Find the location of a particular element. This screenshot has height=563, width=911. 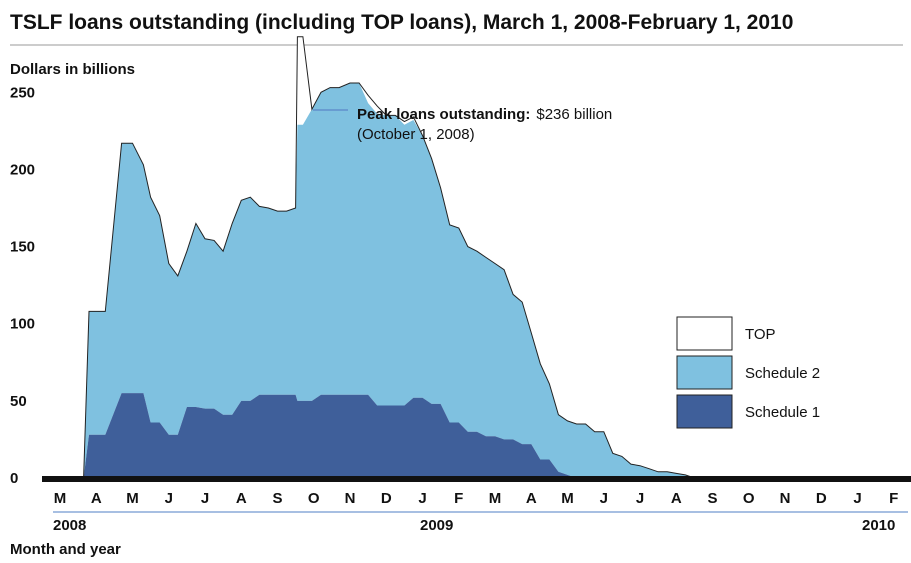

legend: TOP Schedule 2 Schedule 1 is located at coordinates (748, 372).